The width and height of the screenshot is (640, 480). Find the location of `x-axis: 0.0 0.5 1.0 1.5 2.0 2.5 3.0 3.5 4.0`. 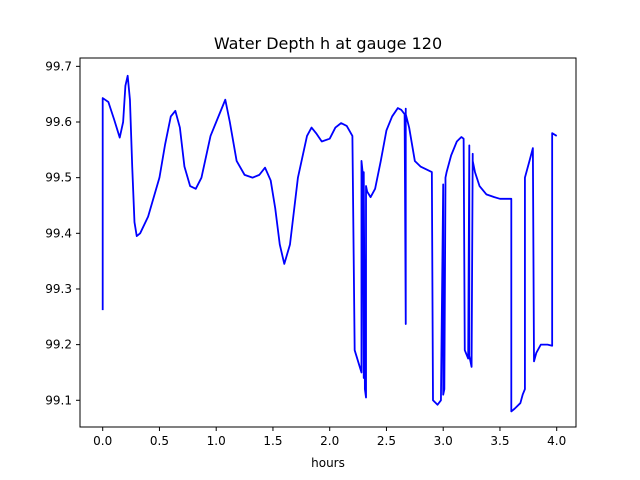

x-axis: 0.0 0.5 1.0 1.5 2.0 2.5 3.0 3.5 4.0 is located at coordinates (329, 437).